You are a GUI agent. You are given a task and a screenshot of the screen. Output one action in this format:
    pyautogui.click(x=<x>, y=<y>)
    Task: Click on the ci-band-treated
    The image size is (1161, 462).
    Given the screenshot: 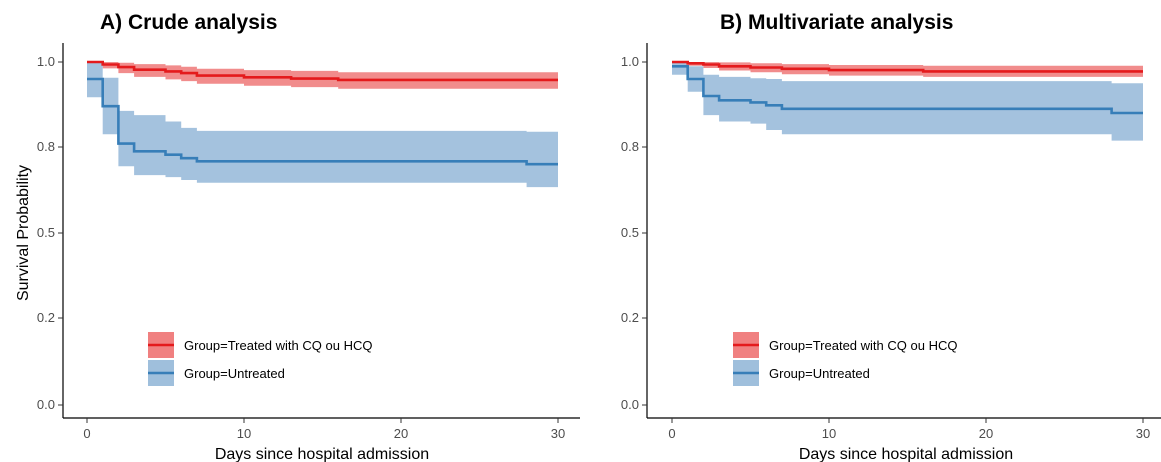 What is the action you would take?
    pyautogui.click(x=322, y=75)
    